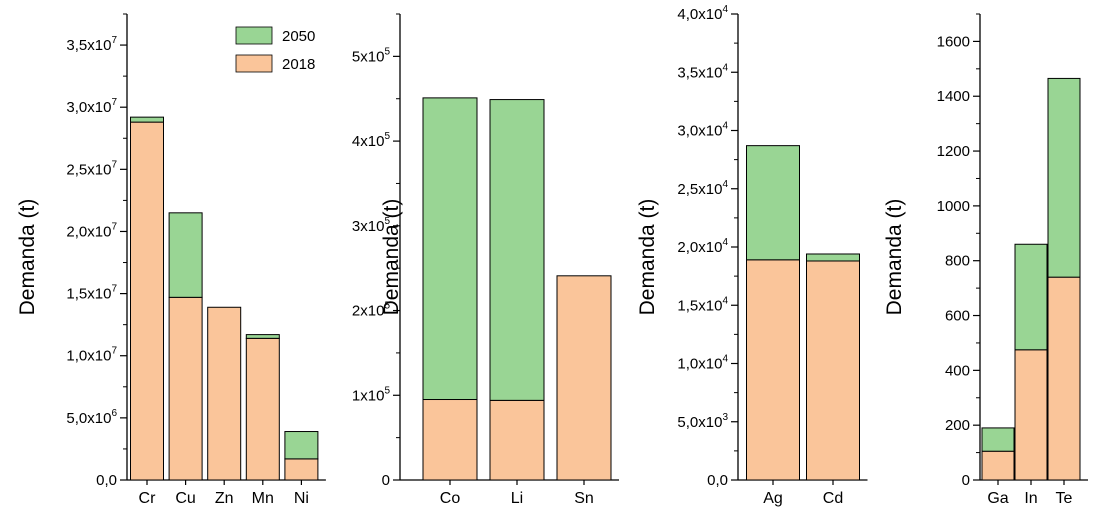 Image resolution: width=1118 pixels, height=518 pixels. What do you see at coordinates (185, 498) in the screenshot?
I see `x-tick-label-cu: Cu` at bounding box center [185, 498].